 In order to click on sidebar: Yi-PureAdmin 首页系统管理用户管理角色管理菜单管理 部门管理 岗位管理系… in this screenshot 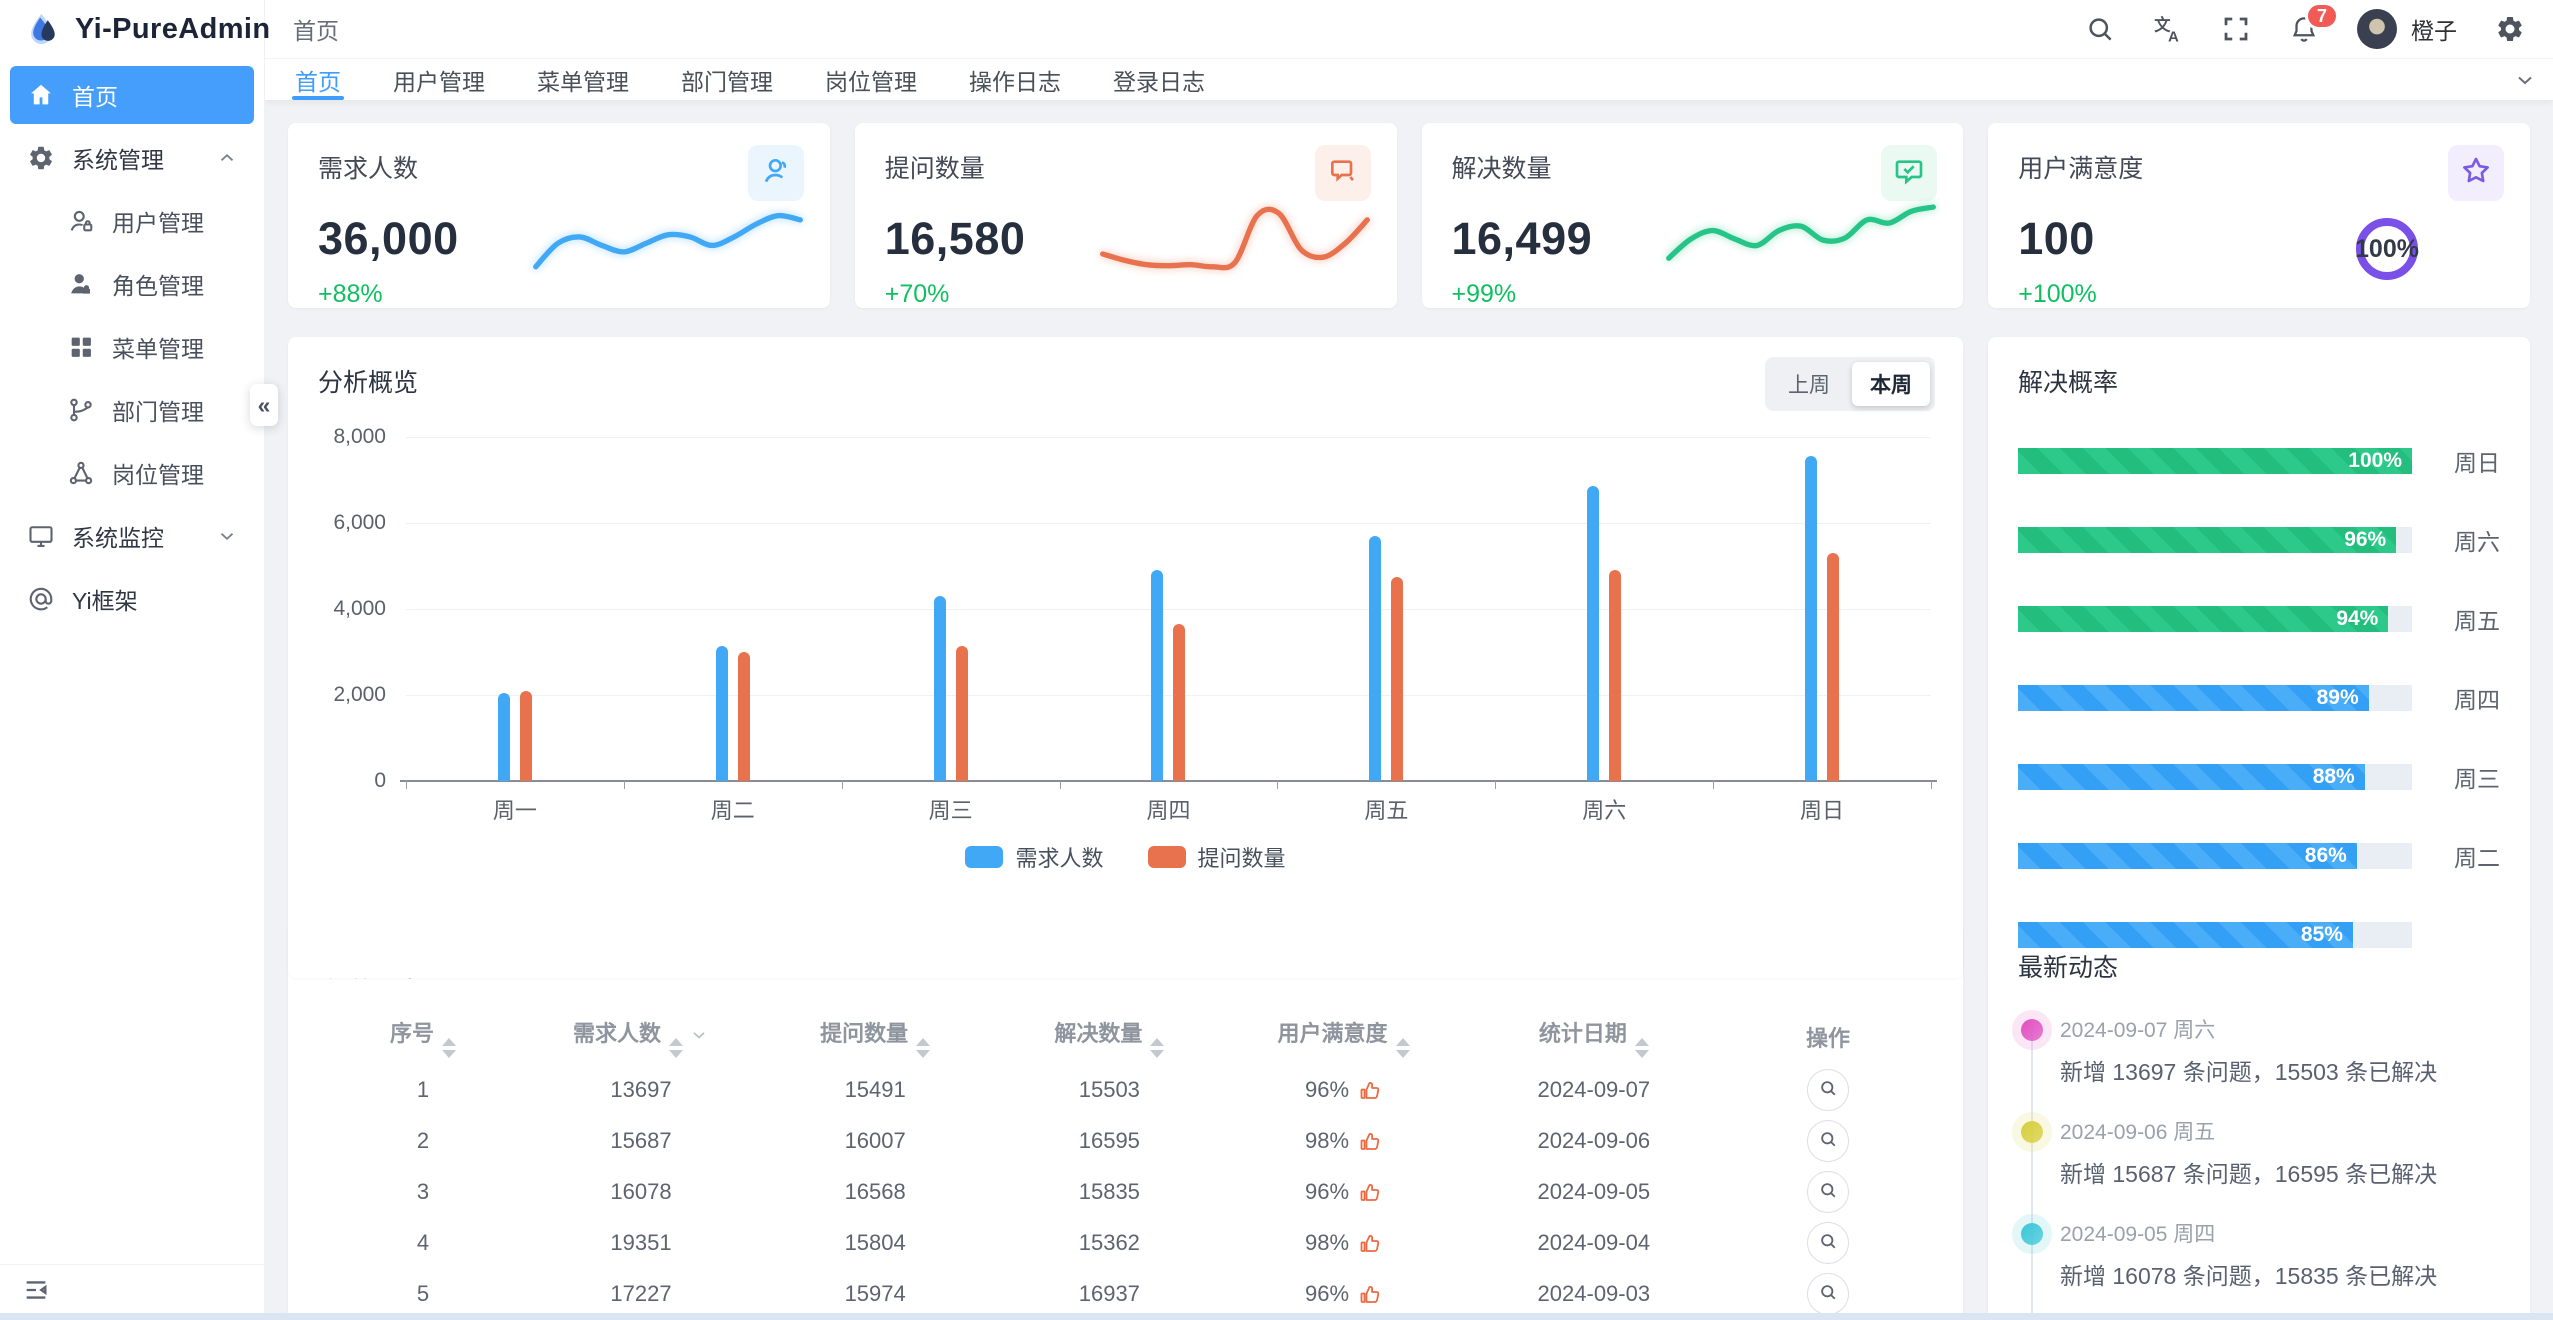, I will do `click(139, 660)`.